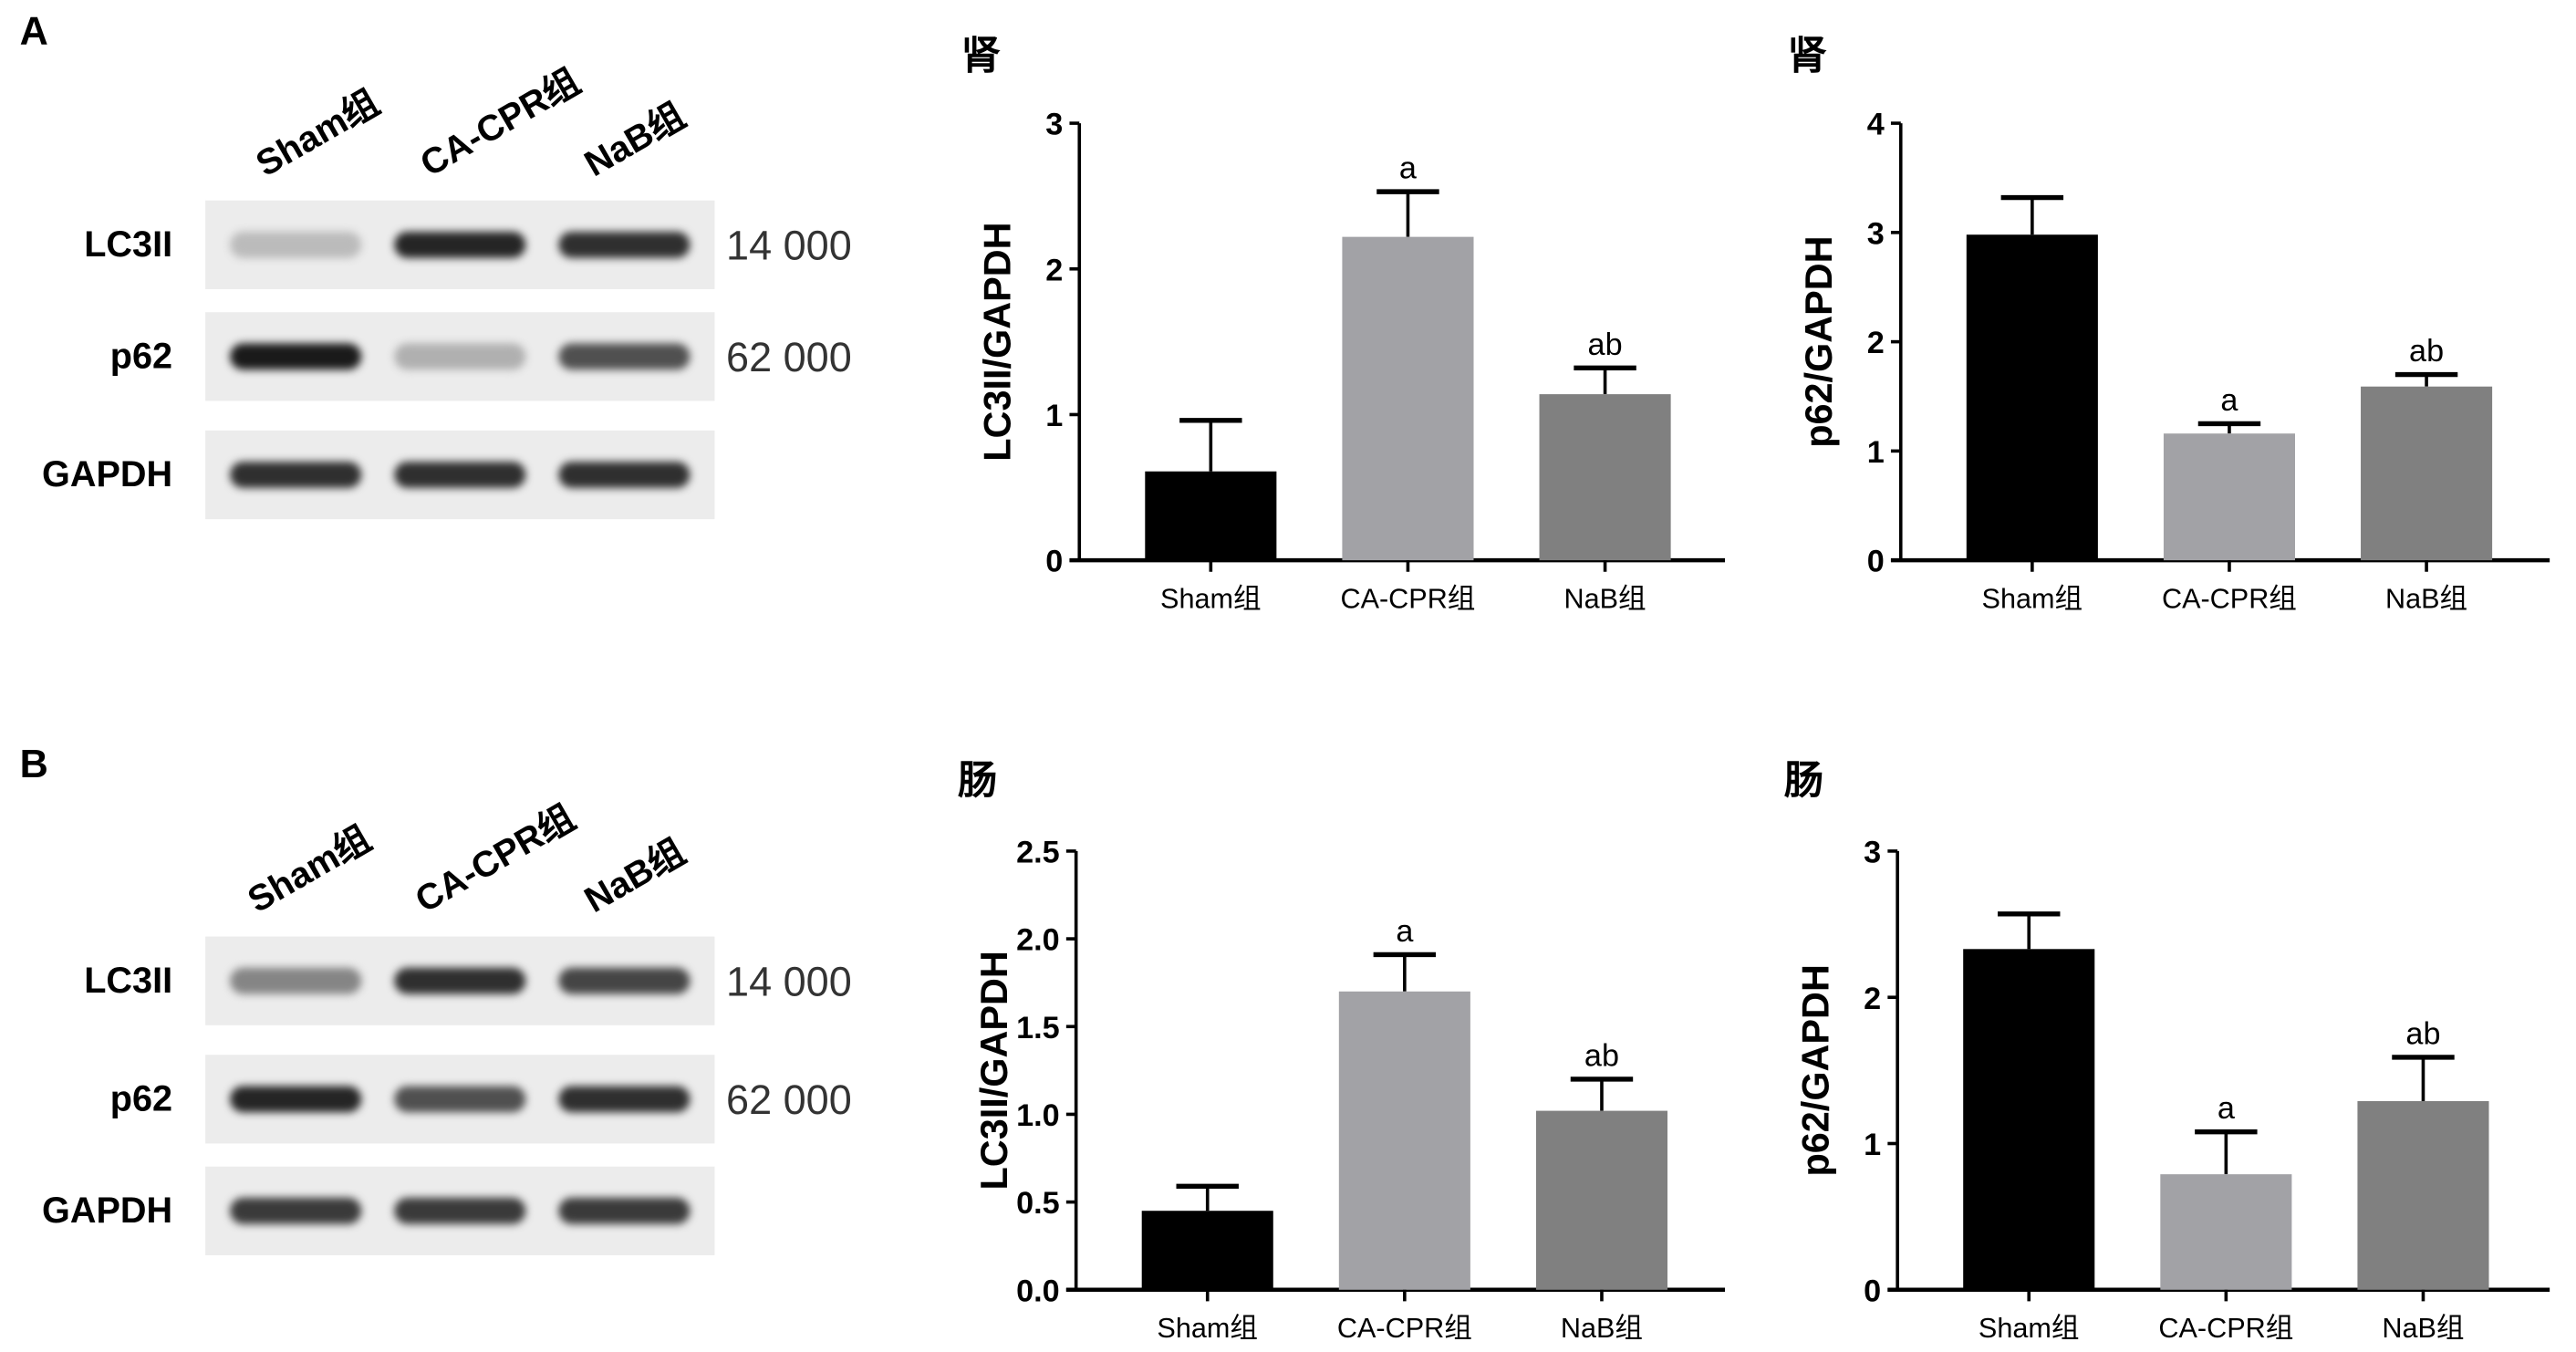  I want to click on y-tick-label: 0.5, so click(1038, 1203).